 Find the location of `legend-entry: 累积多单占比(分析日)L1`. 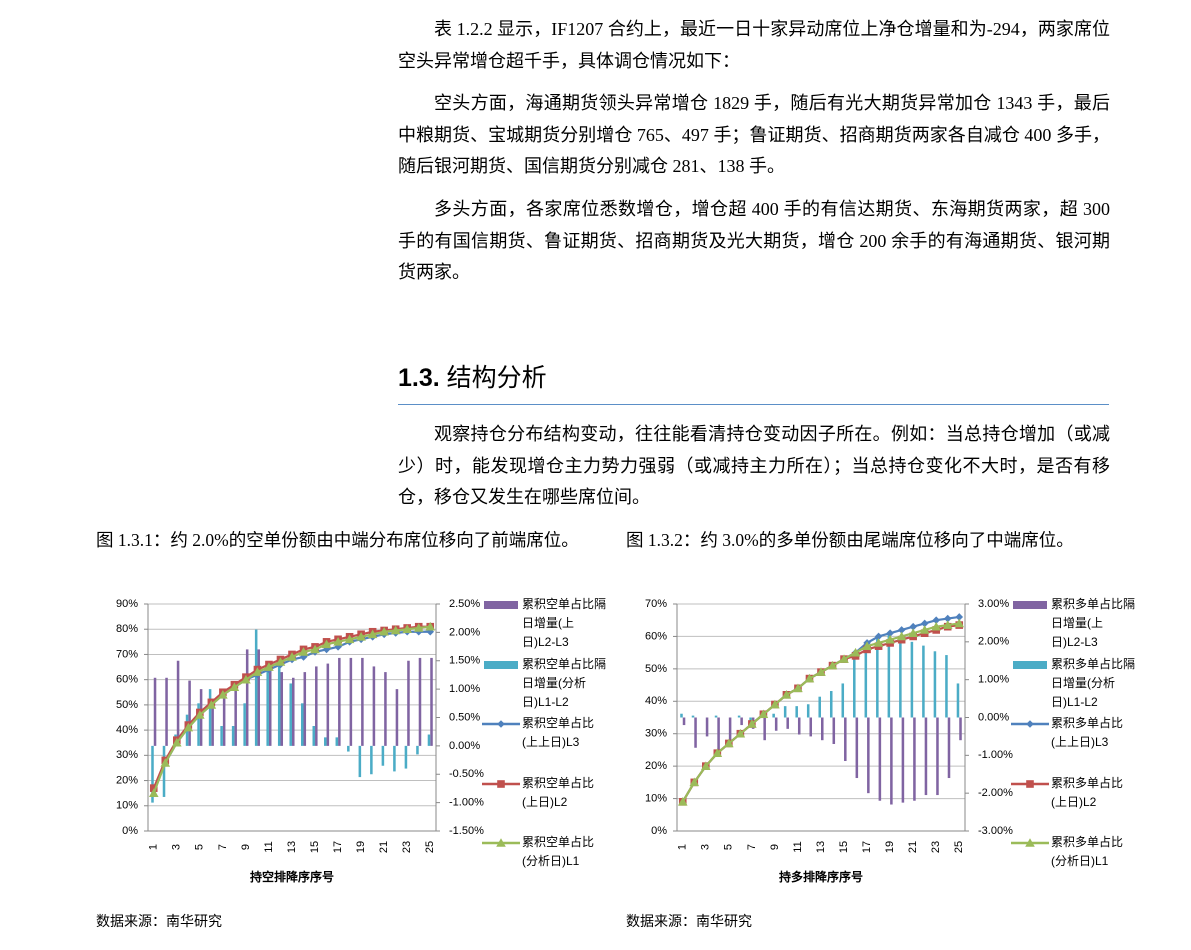

legend-entry: 累积多单占比(分析日)L1 is located at coordinates (1074, 852).